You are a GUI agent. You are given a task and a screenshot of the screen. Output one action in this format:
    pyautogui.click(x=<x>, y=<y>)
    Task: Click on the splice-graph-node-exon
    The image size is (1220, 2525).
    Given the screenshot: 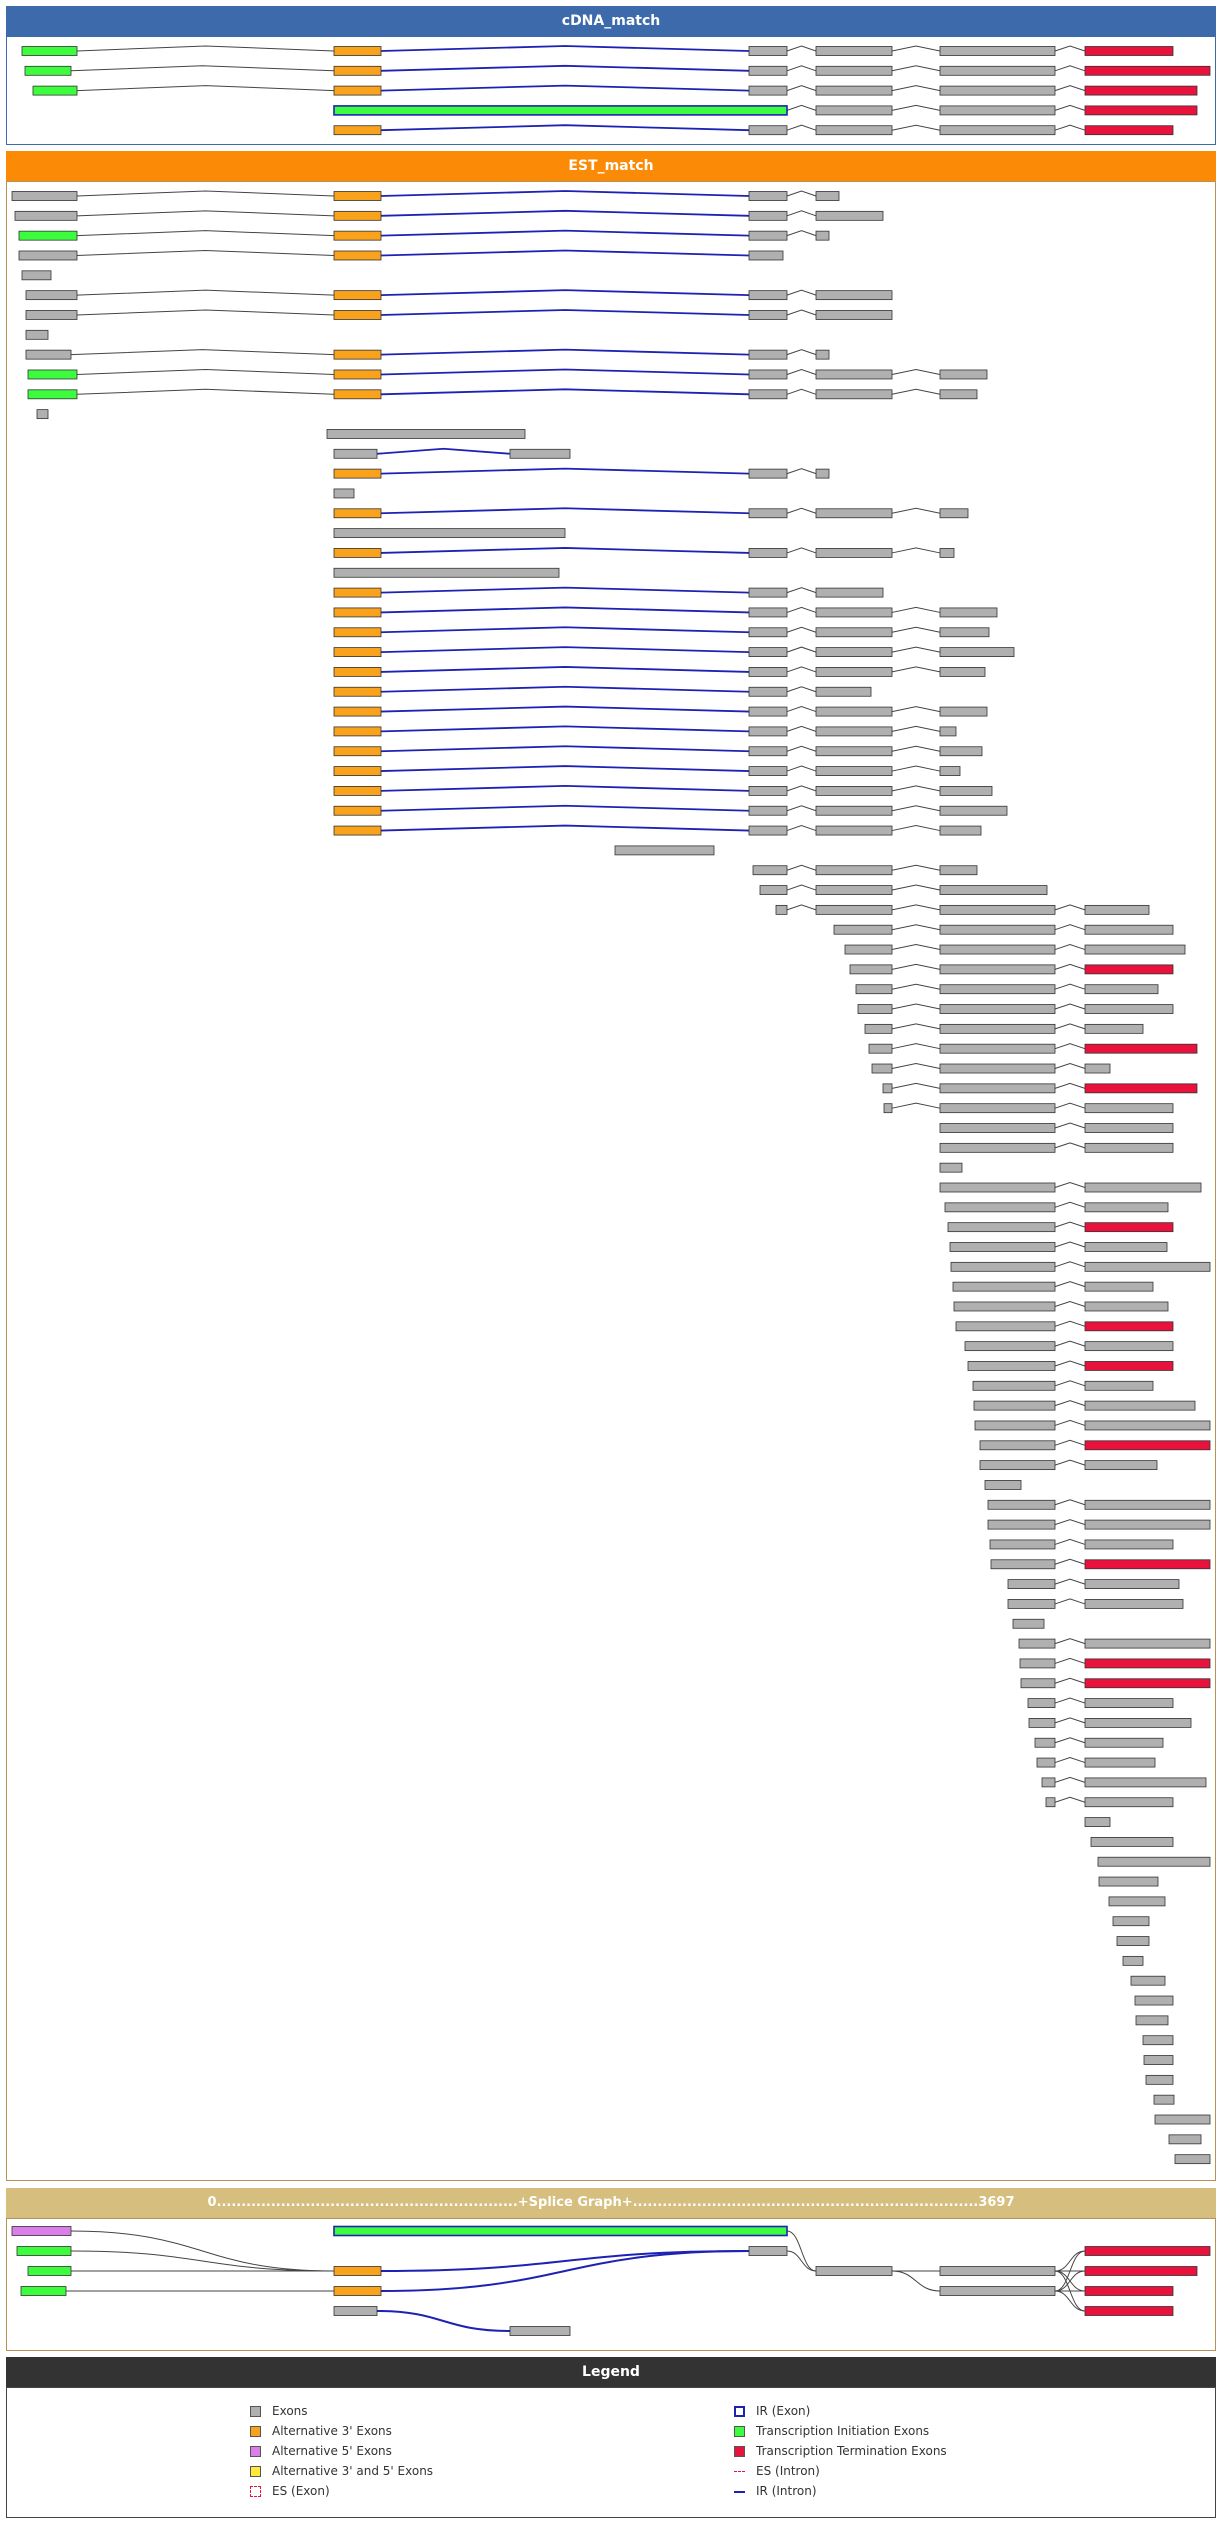 What is the action you would take?
    pyautogui.click(x=997, y=2291)
    